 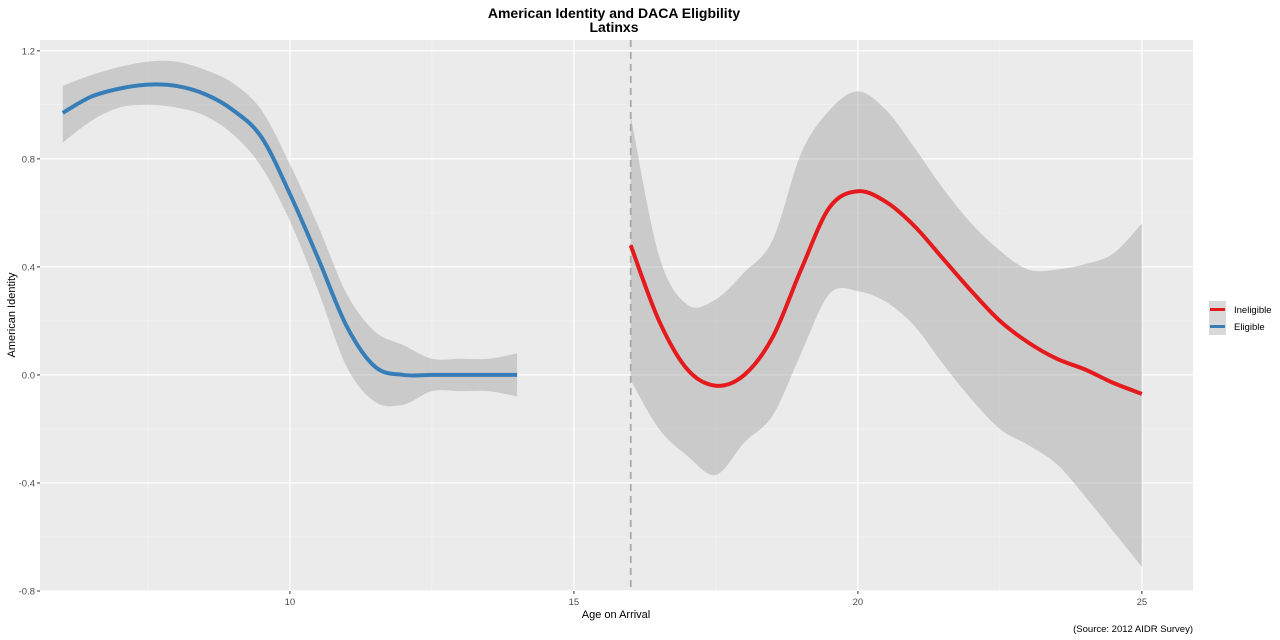 What do you see at coordinates (27, 592) in the screenshot?
I see `y-tick-label: -0.8` at bounding box center [27, 592].